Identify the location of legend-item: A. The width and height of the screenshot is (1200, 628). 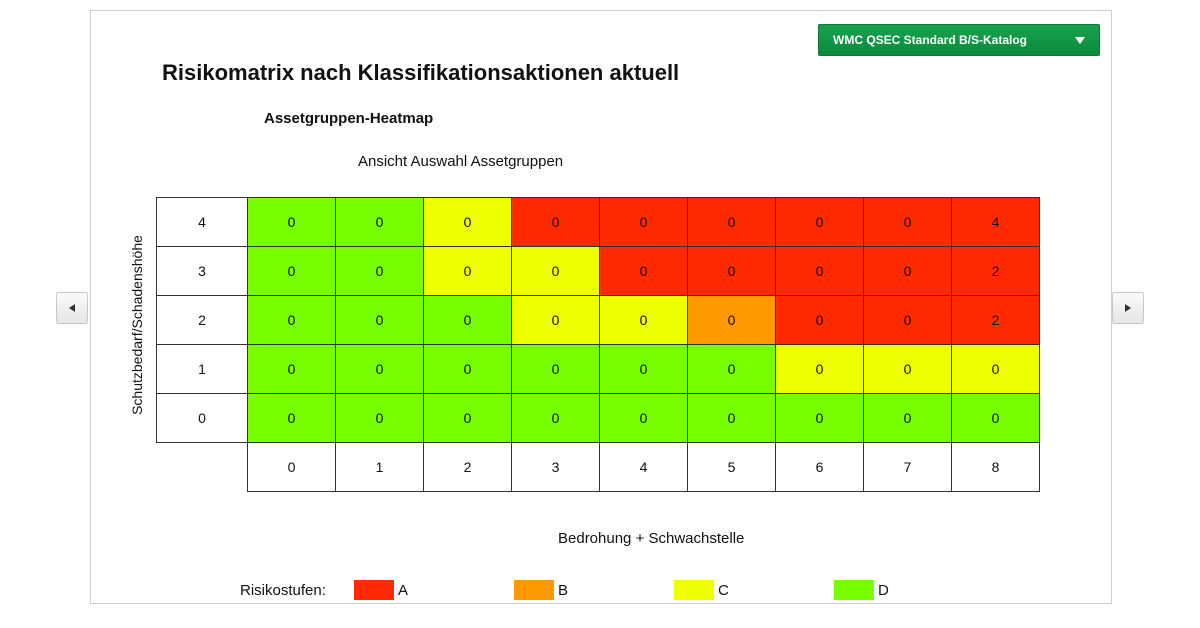
(381, 590).